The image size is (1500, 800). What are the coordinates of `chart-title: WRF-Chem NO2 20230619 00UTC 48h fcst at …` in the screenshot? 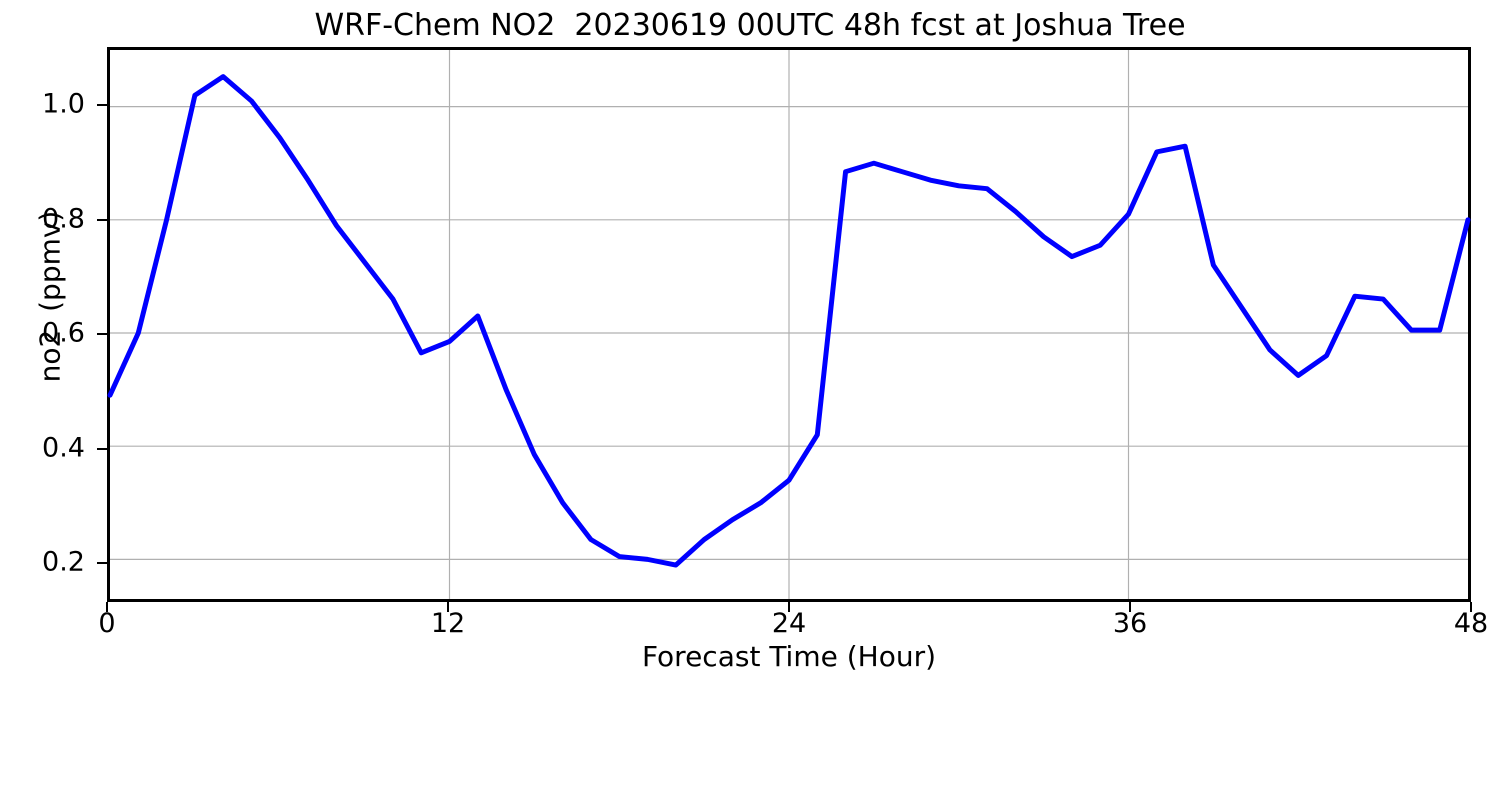 It's located at (750, 25).